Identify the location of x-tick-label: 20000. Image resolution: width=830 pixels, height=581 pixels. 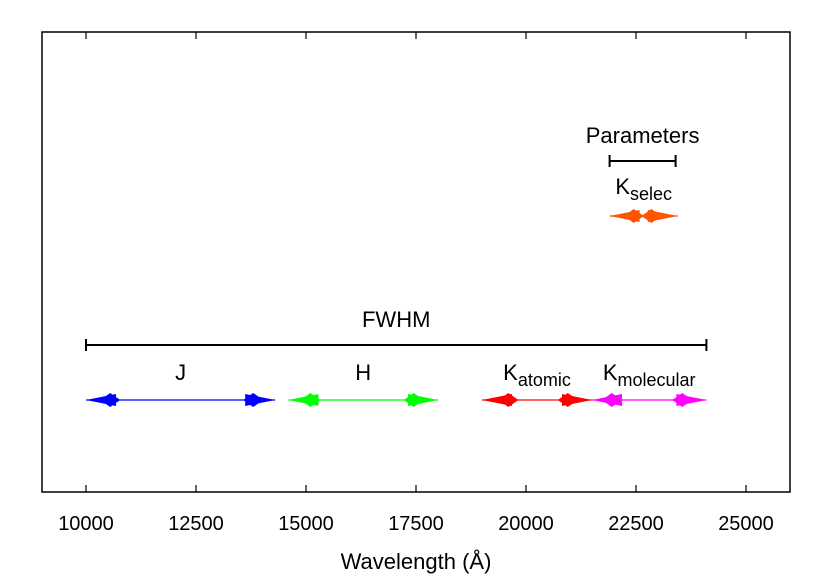
(526, 524).